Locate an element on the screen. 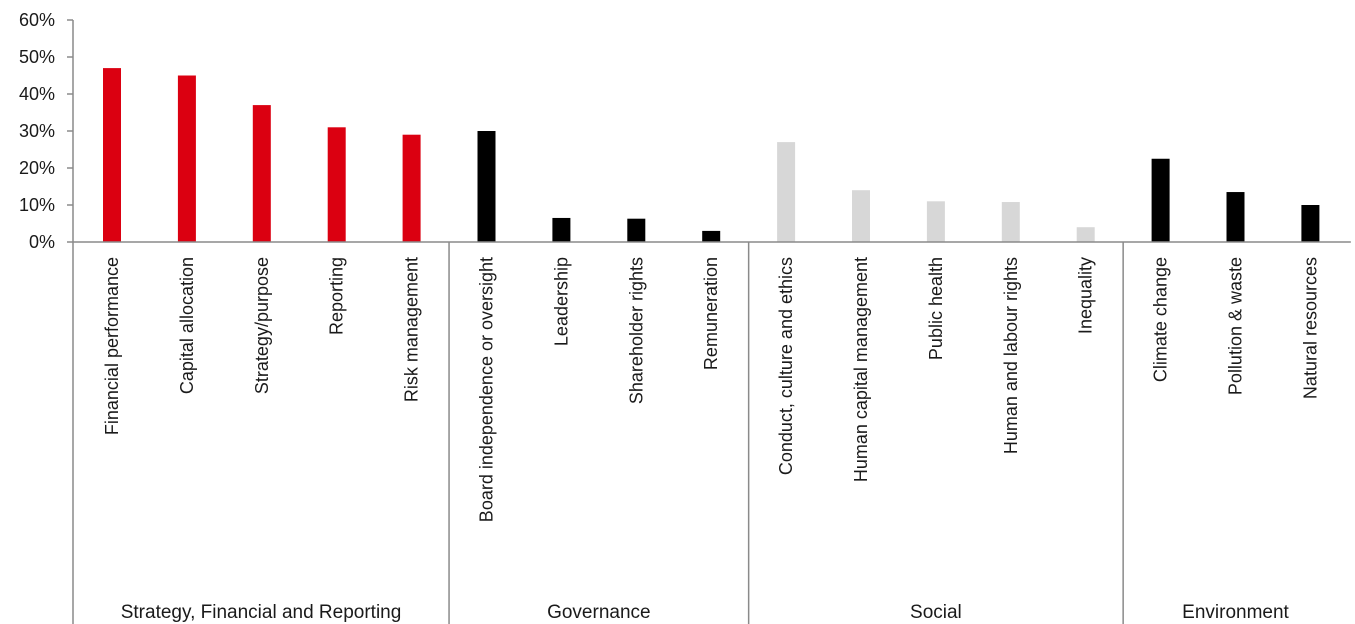 The image size is (1355, 624). y-tick-label: 50% is located at coordinates (37, 57).